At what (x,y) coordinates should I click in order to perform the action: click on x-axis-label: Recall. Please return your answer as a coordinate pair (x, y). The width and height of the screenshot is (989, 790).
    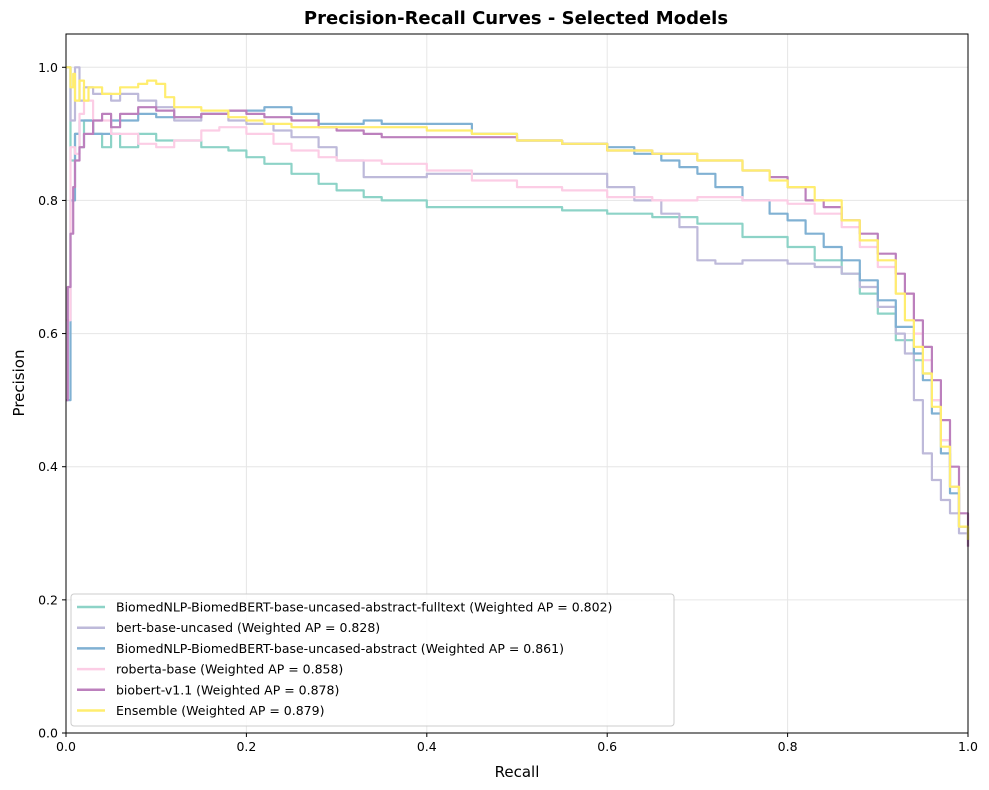
    Looking at the image, I should click on (517, 772).